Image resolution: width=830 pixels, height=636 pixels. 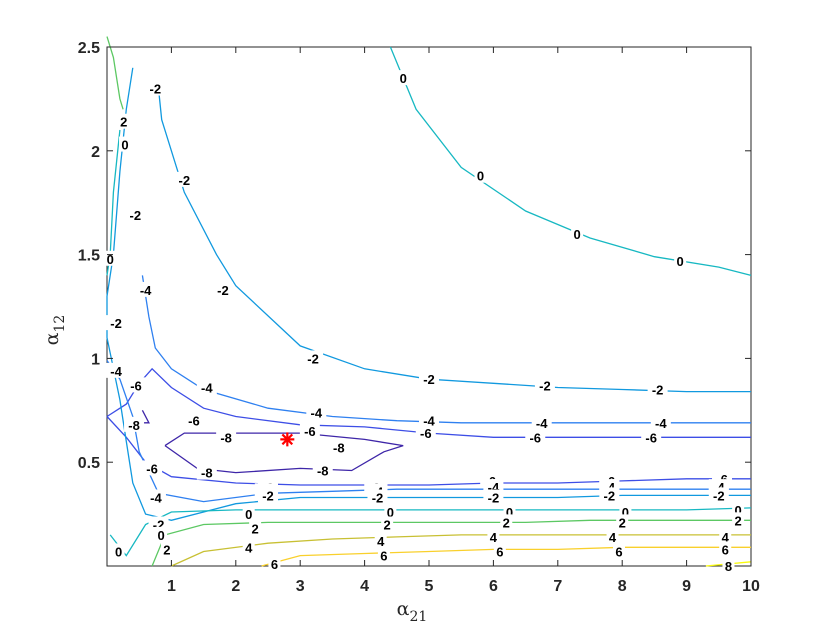 I want to click on y-tick-label: 2, so click(x=95, y=152).